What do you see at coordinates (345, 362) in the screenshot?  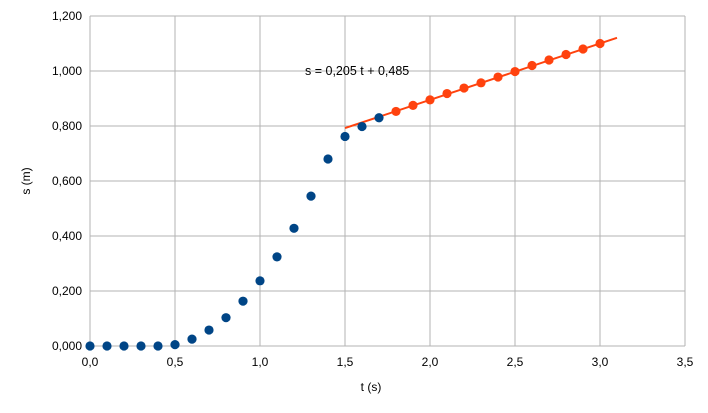 I see `x-tick-label: 1,5` at bounding box center [345, 362].